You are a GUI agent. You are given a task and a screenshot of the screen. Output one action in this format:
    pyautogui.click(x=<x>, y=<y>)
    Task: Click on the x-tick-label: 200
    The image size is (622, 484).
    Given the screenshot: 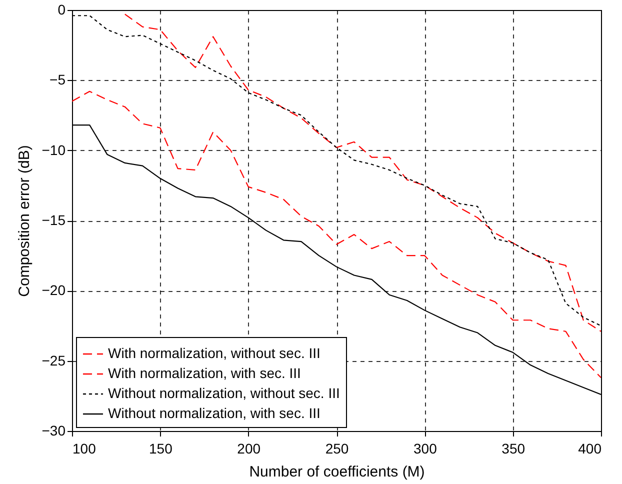 What is the action you would take?
    pyautogui.click(x=249, y=448)
    